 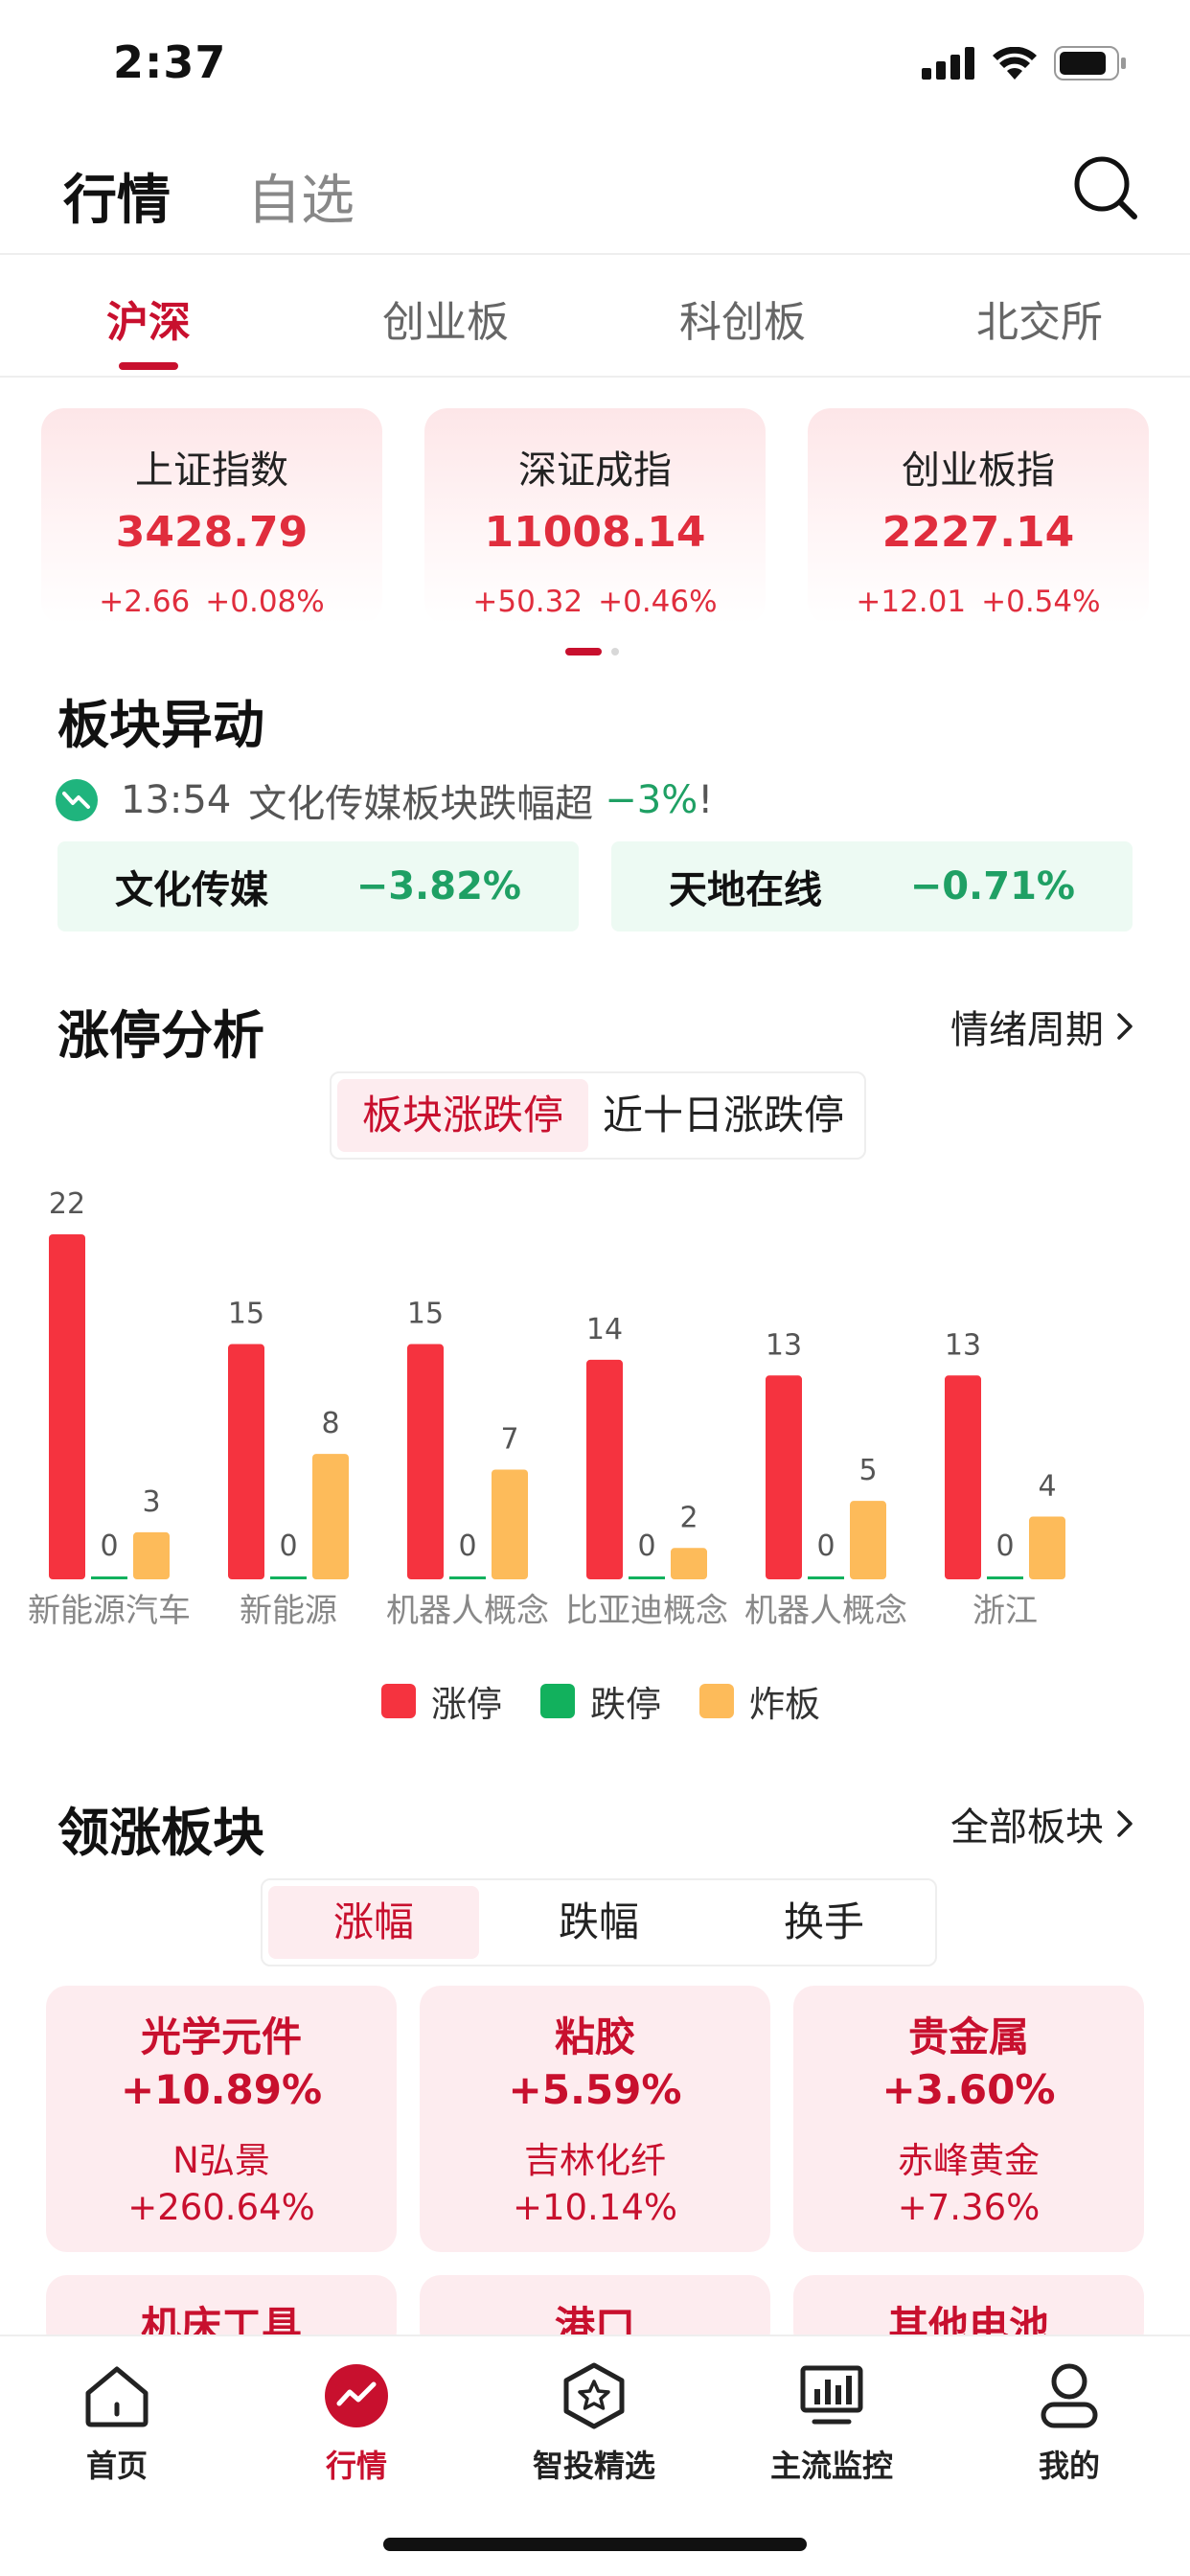 What do you see at coordinates (426, 1314) in the screenshot?
I see `bar-value-label: 15` at bounding box center [426, 1314].